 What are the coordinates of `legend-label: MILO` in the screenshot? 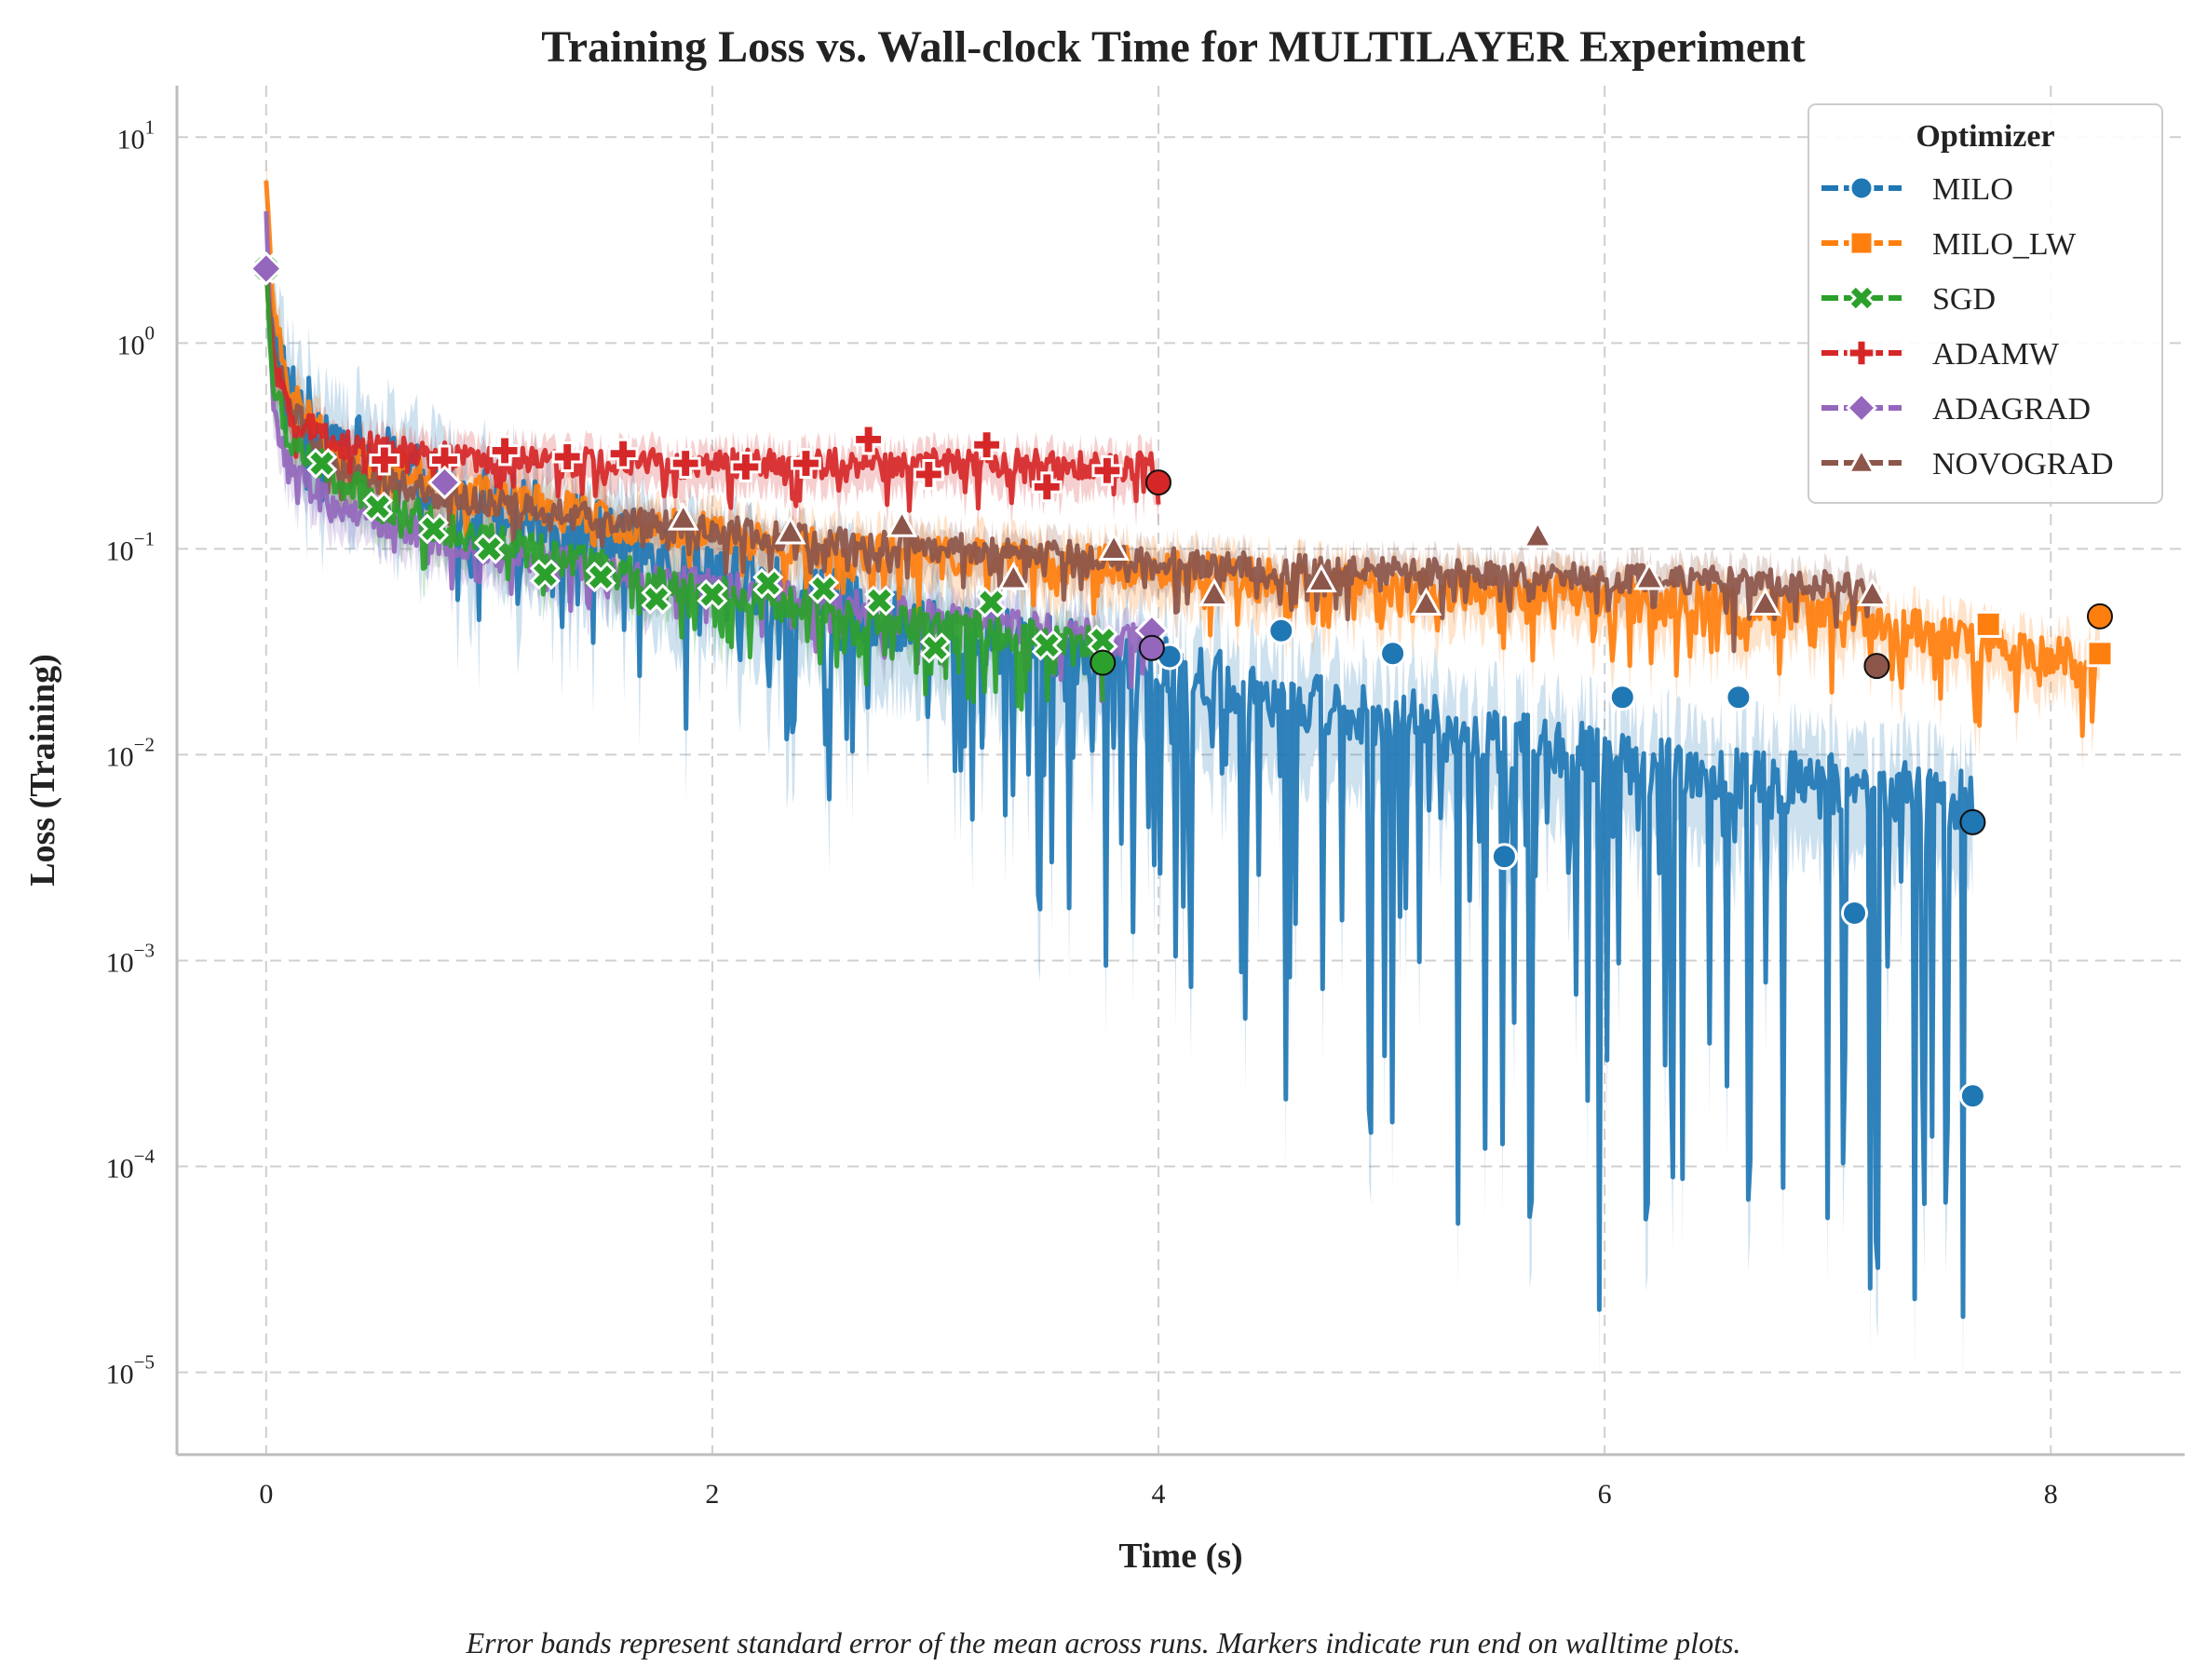 It's located at (1973, 189).